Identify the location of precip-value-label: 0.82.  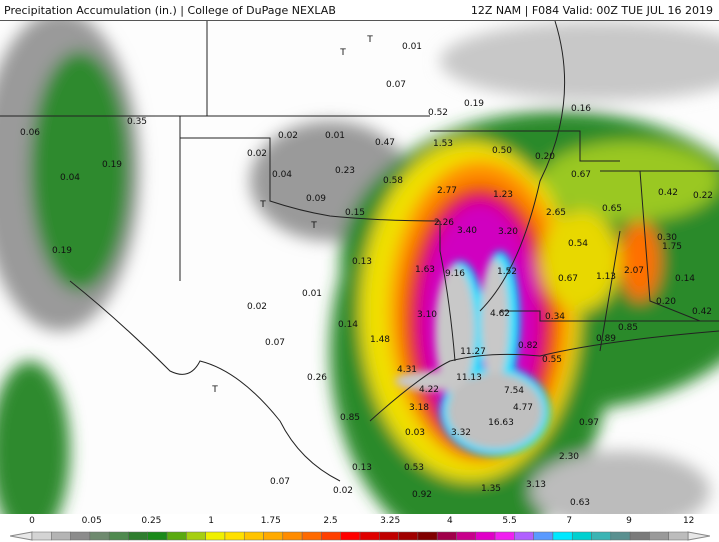
(528, 346).